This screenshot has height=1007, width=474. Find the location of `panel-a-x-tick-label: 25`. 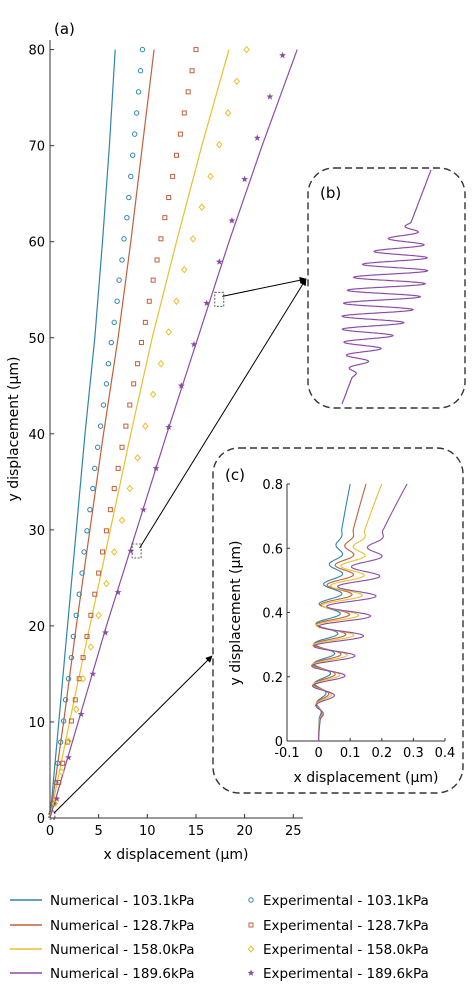

panel-a-x-tick-label: 25 is located at coordinates (293, 831).